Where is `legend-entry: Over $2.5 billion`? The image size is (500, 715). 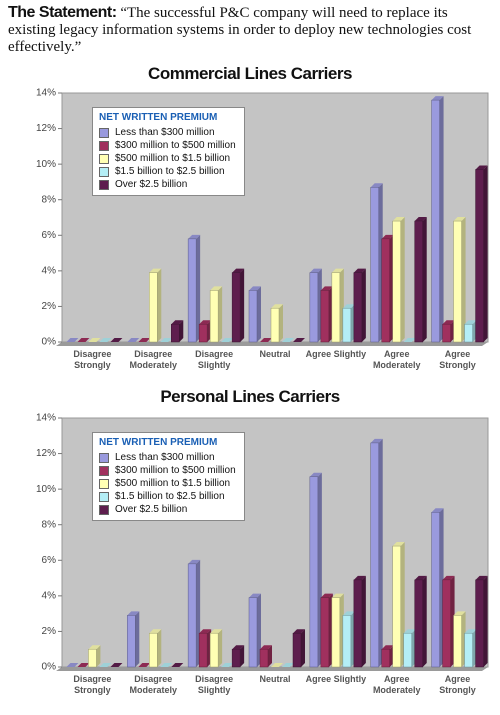
legend-entry: Over $2.5 billion is located at coordinates (167, 184).